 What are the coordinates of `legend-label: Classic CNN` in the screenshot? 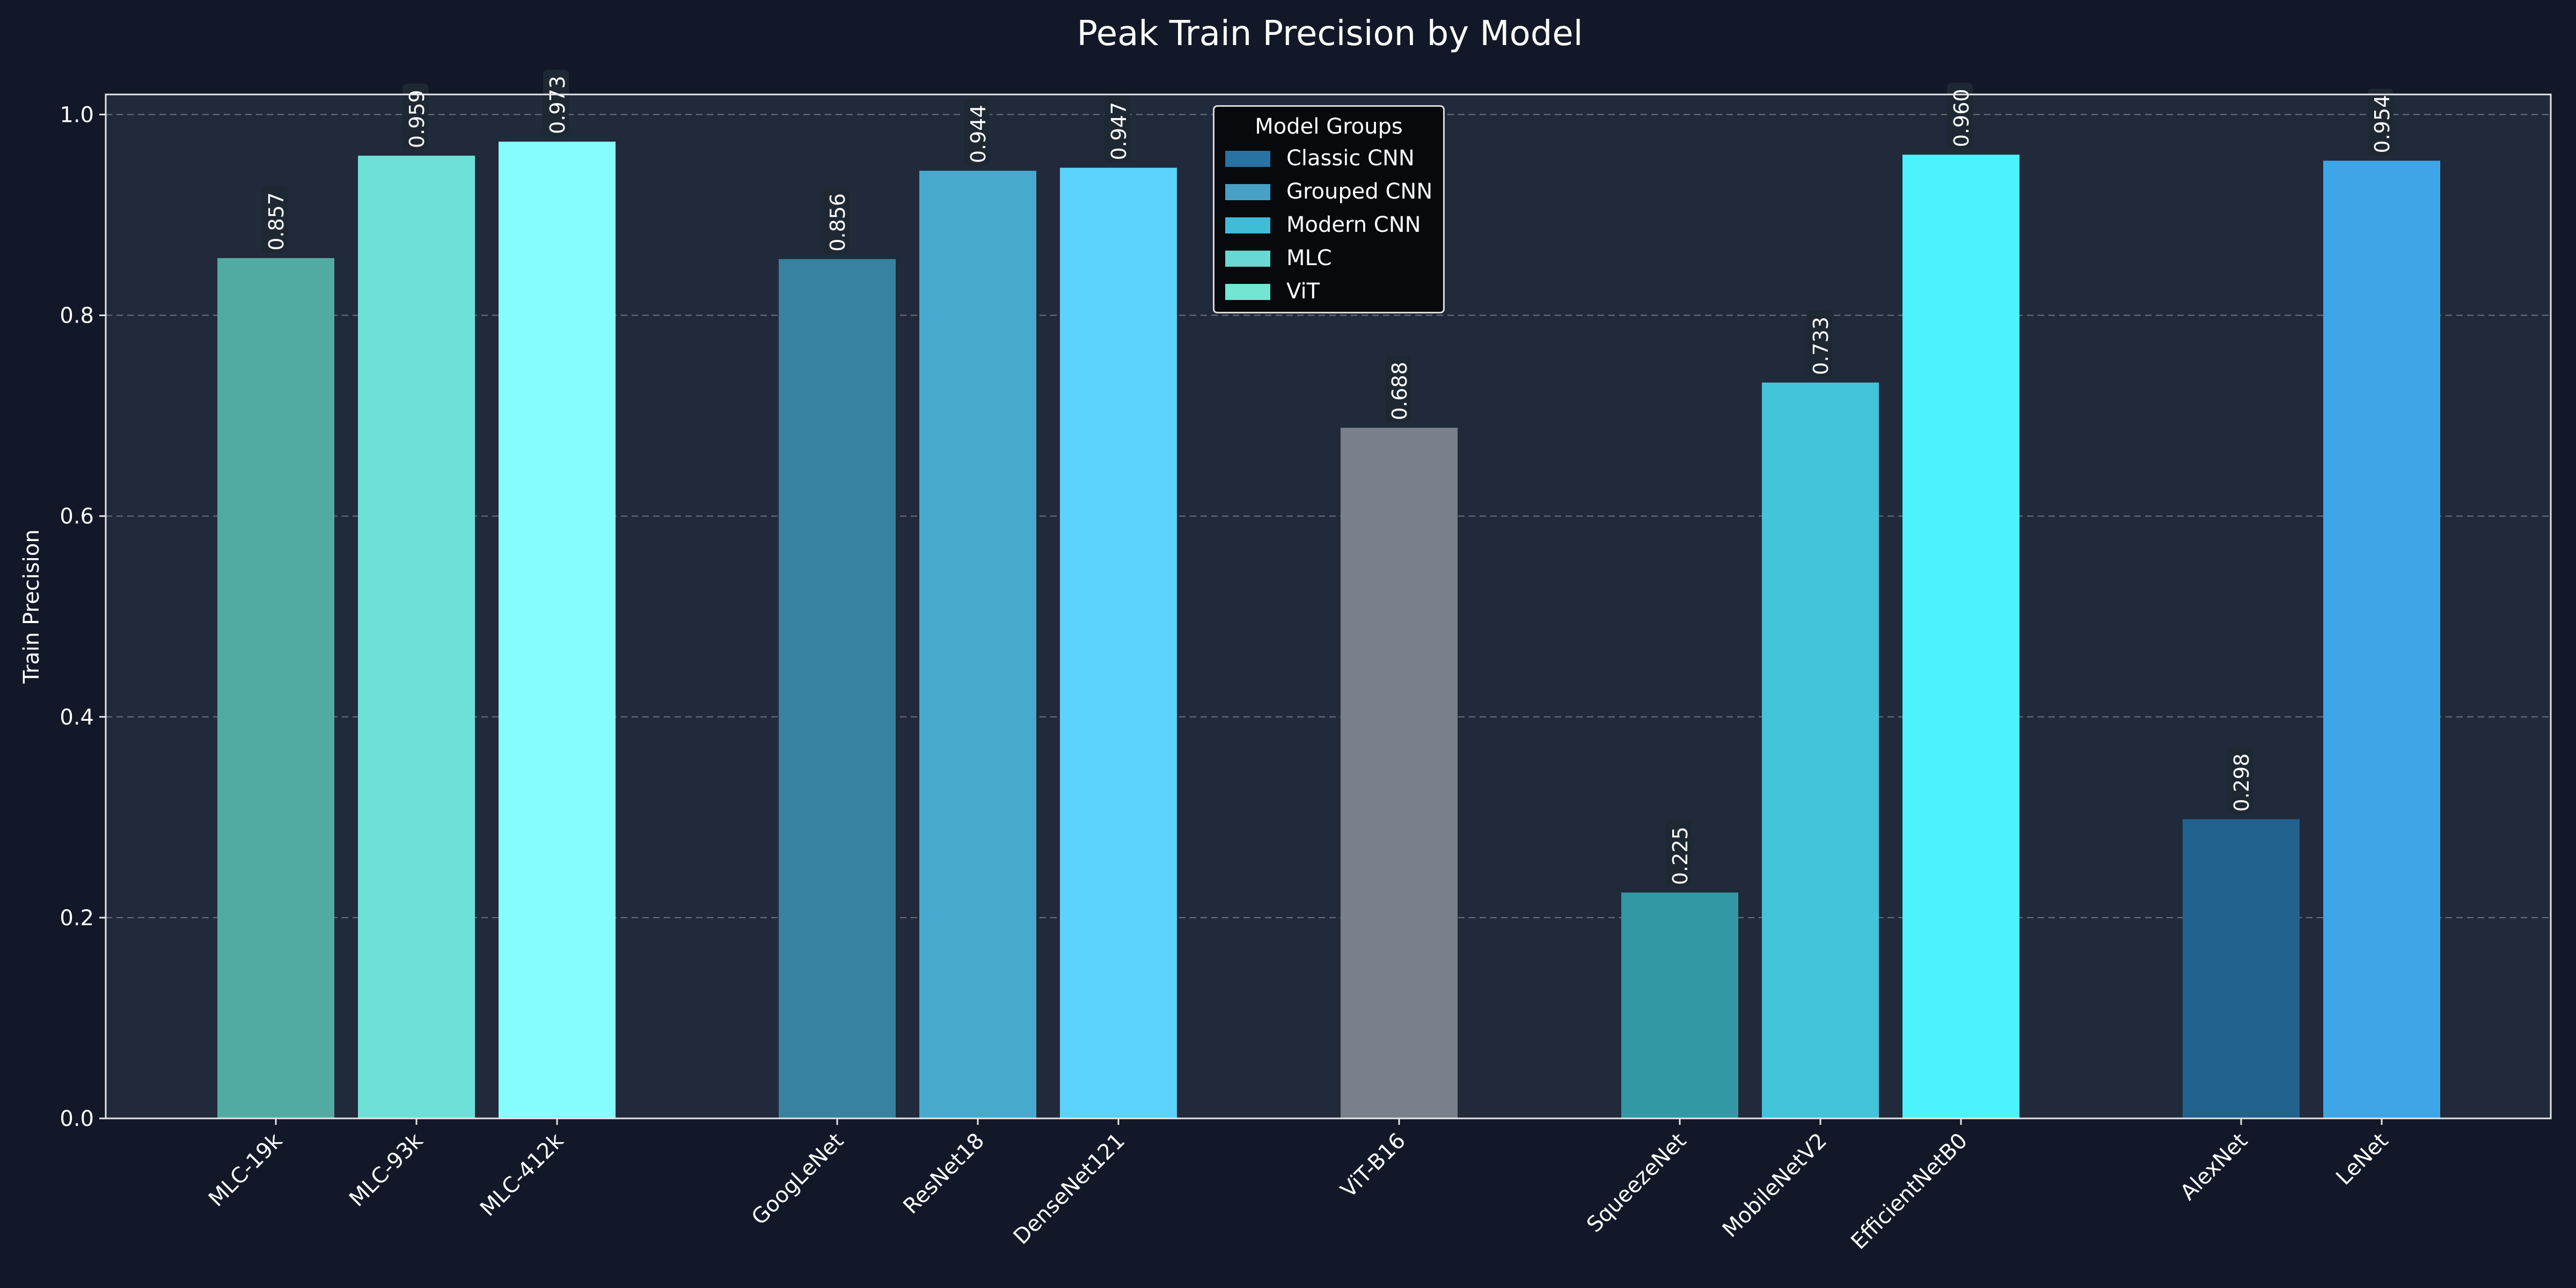 It's located at (1350, 158).